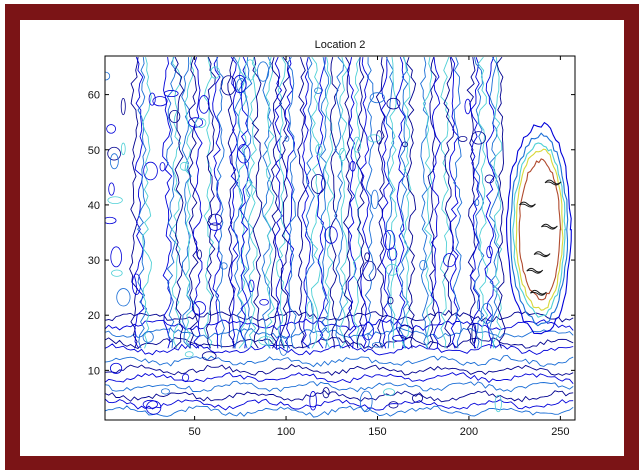 This screenshot has width=644, height=475. What do you see at coordinates (377, 432) in the screenshot?
I see `x-tick-label: 150` at bounding box center [377, 432].